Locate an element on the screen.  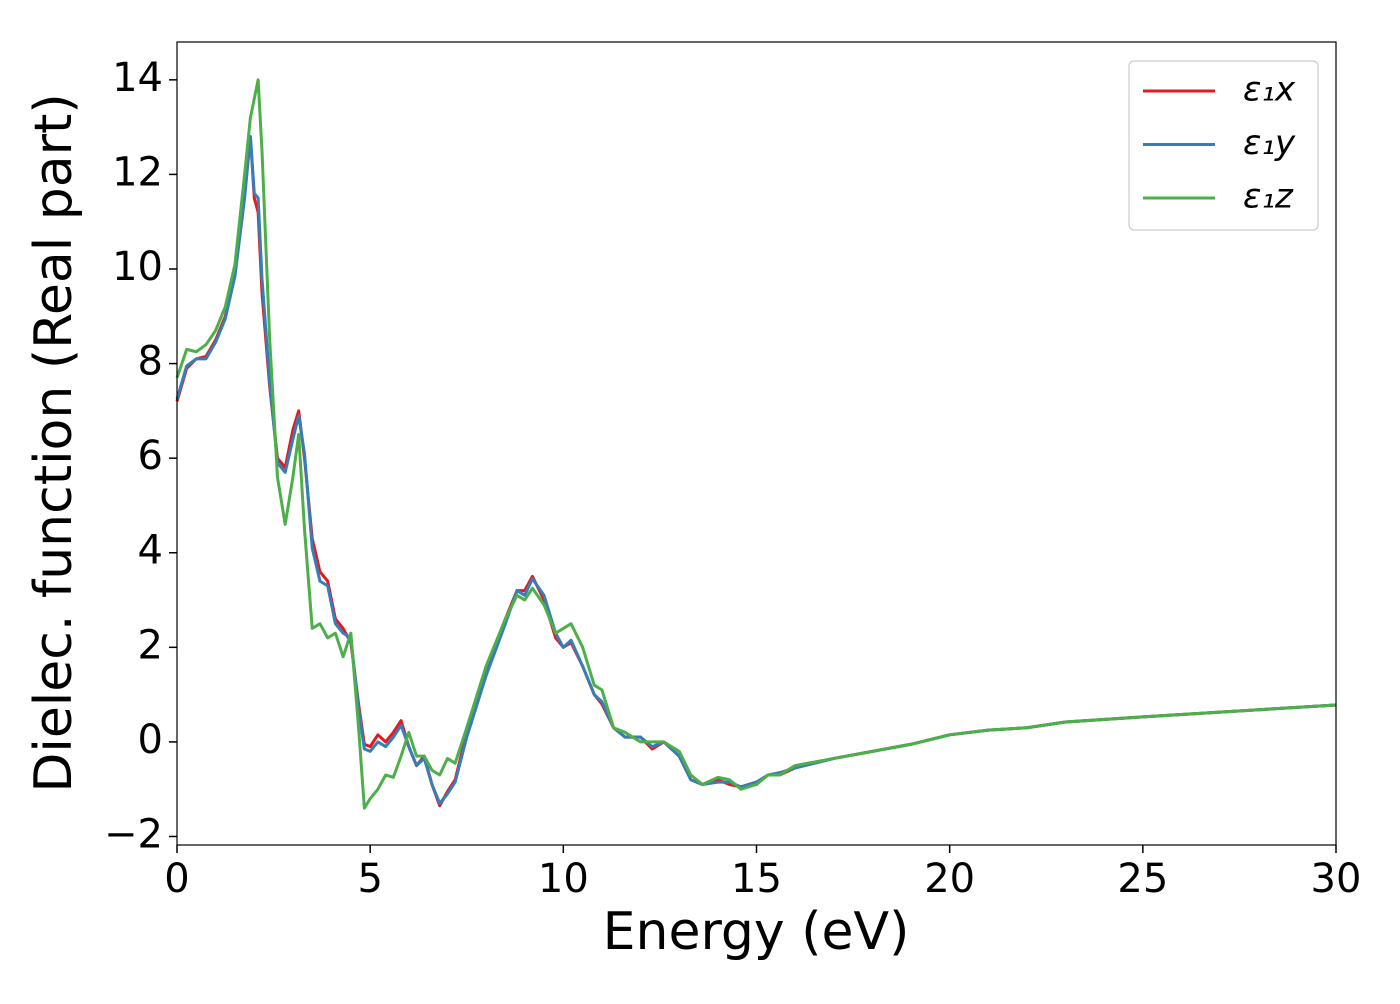
x-tick-label: 5 is located at coordinates (369, 879).